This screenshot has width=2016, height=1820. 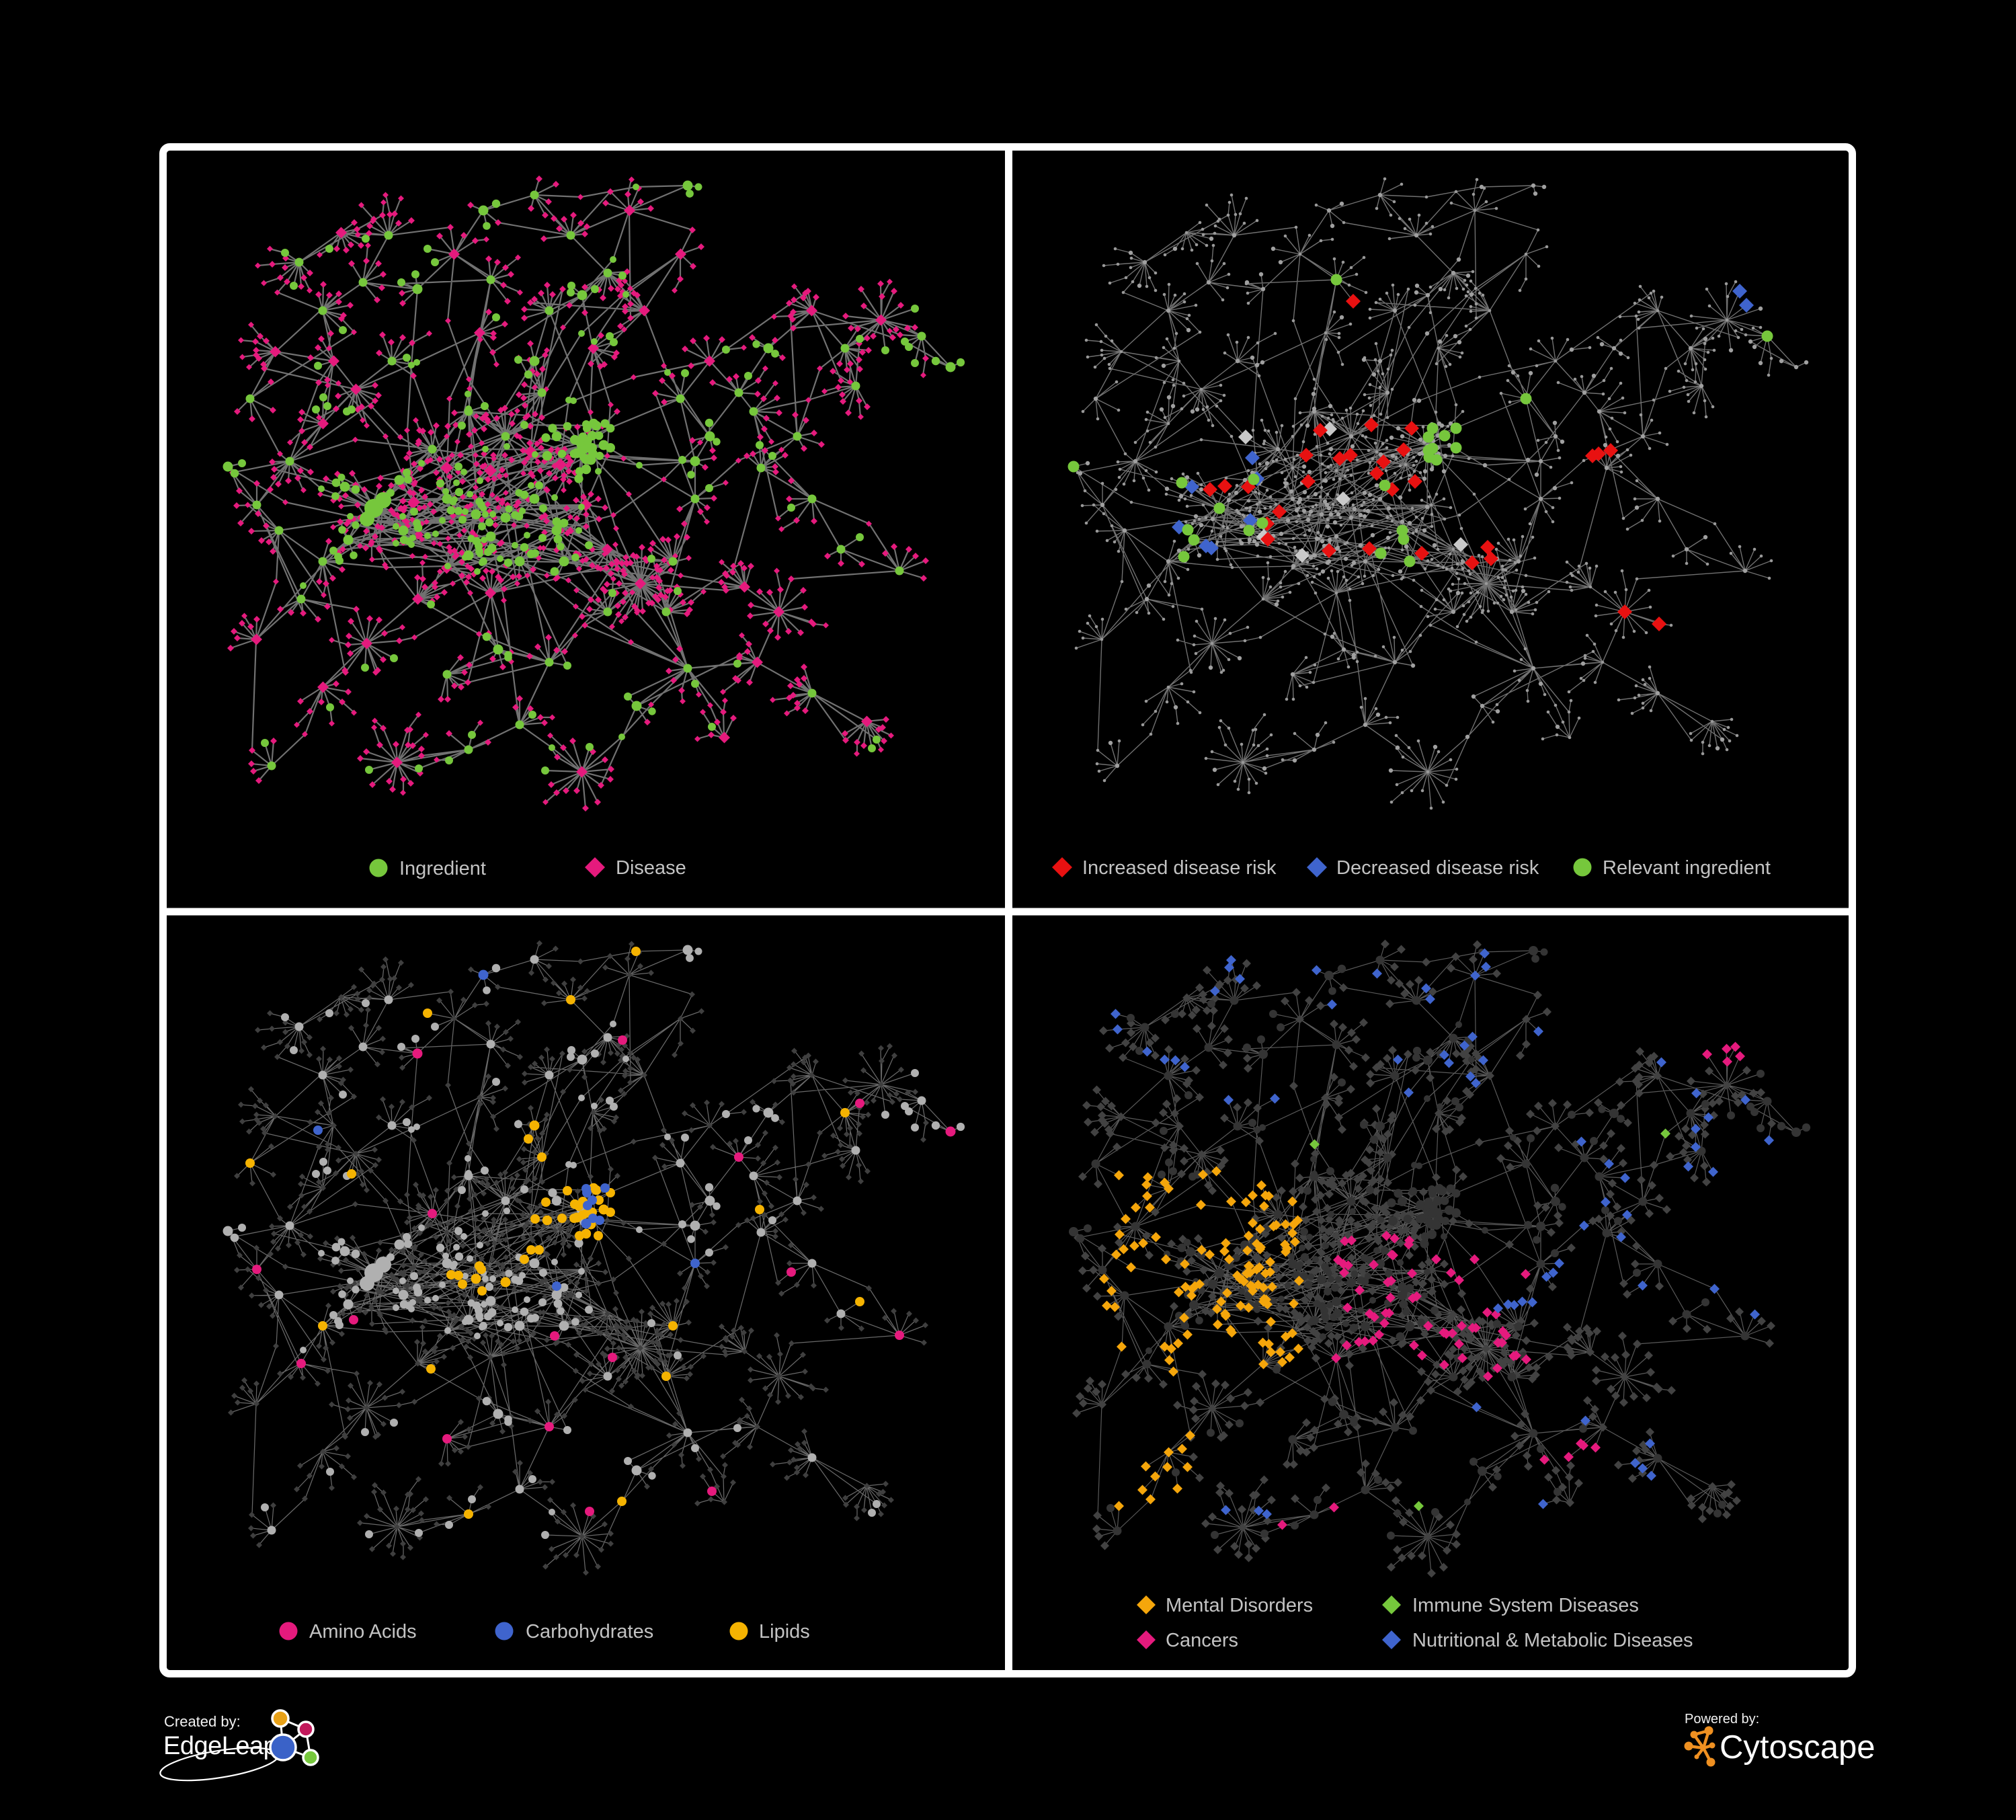 What do you see at coordinates (442, 868) in the screenshot?
I see `svg-text: Ingredient` at bounding box center [442, 868].